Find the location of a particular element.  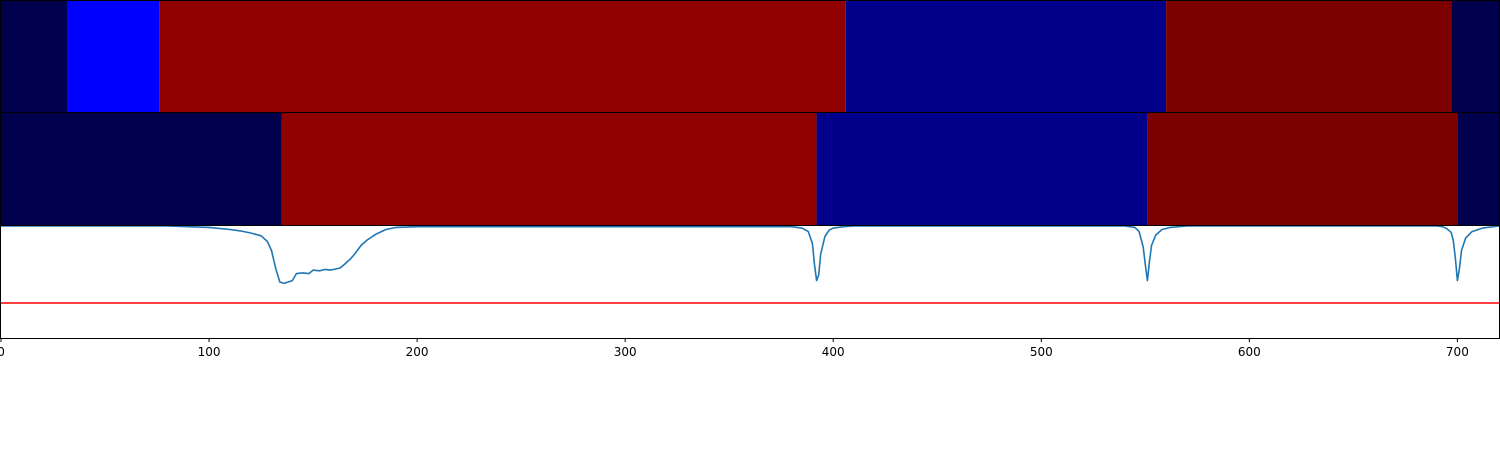

x-tick-label-0: 0 is located at coordinates (2, 352).